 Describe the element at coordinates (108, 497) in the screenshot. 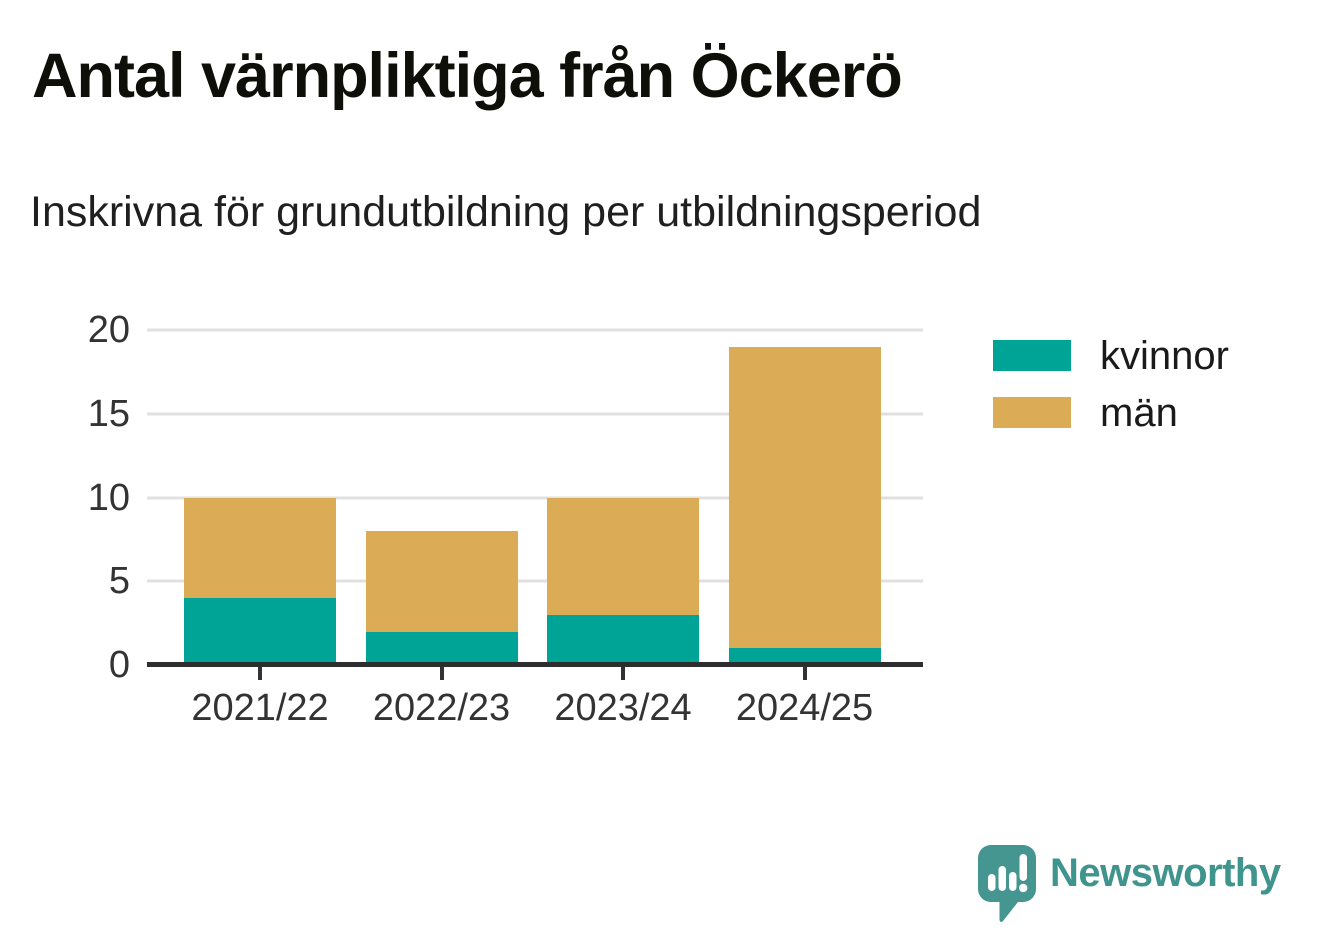

I see `y-tick-label-10: 10` at that location.